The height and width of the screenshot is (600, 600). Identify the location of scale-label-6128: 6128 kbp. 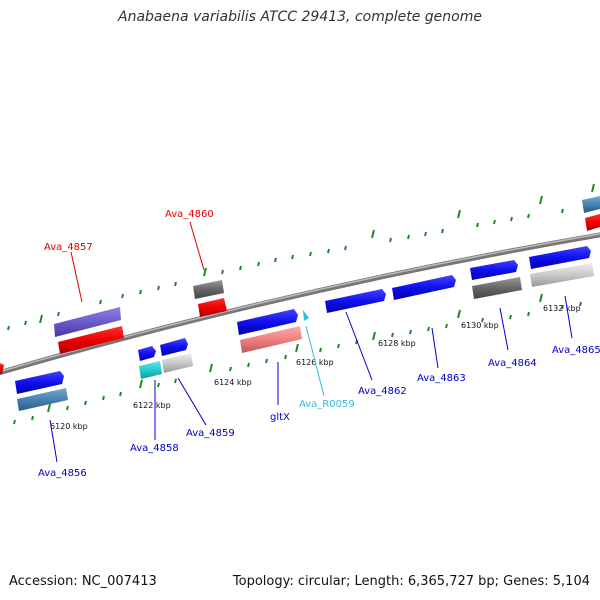
(397, 343).